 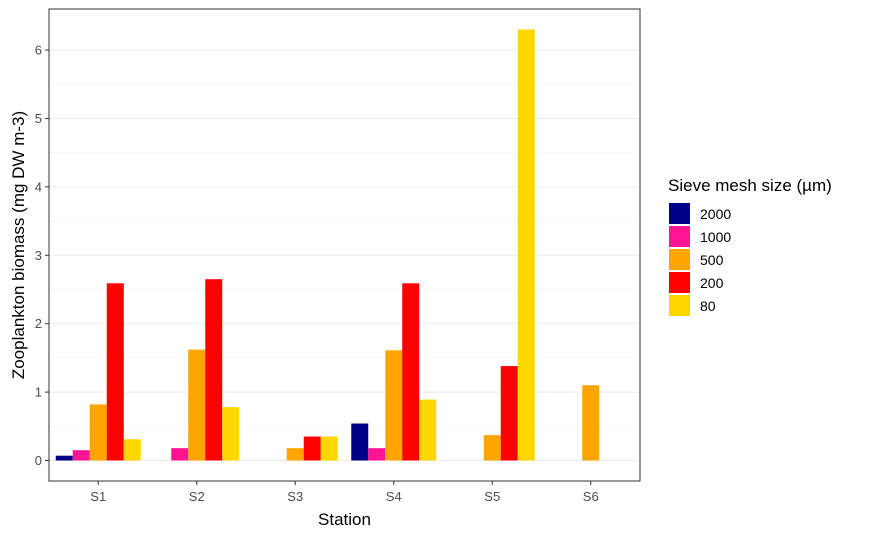 I want to click on y-tick-label: 5, so click(x=38, y=118).